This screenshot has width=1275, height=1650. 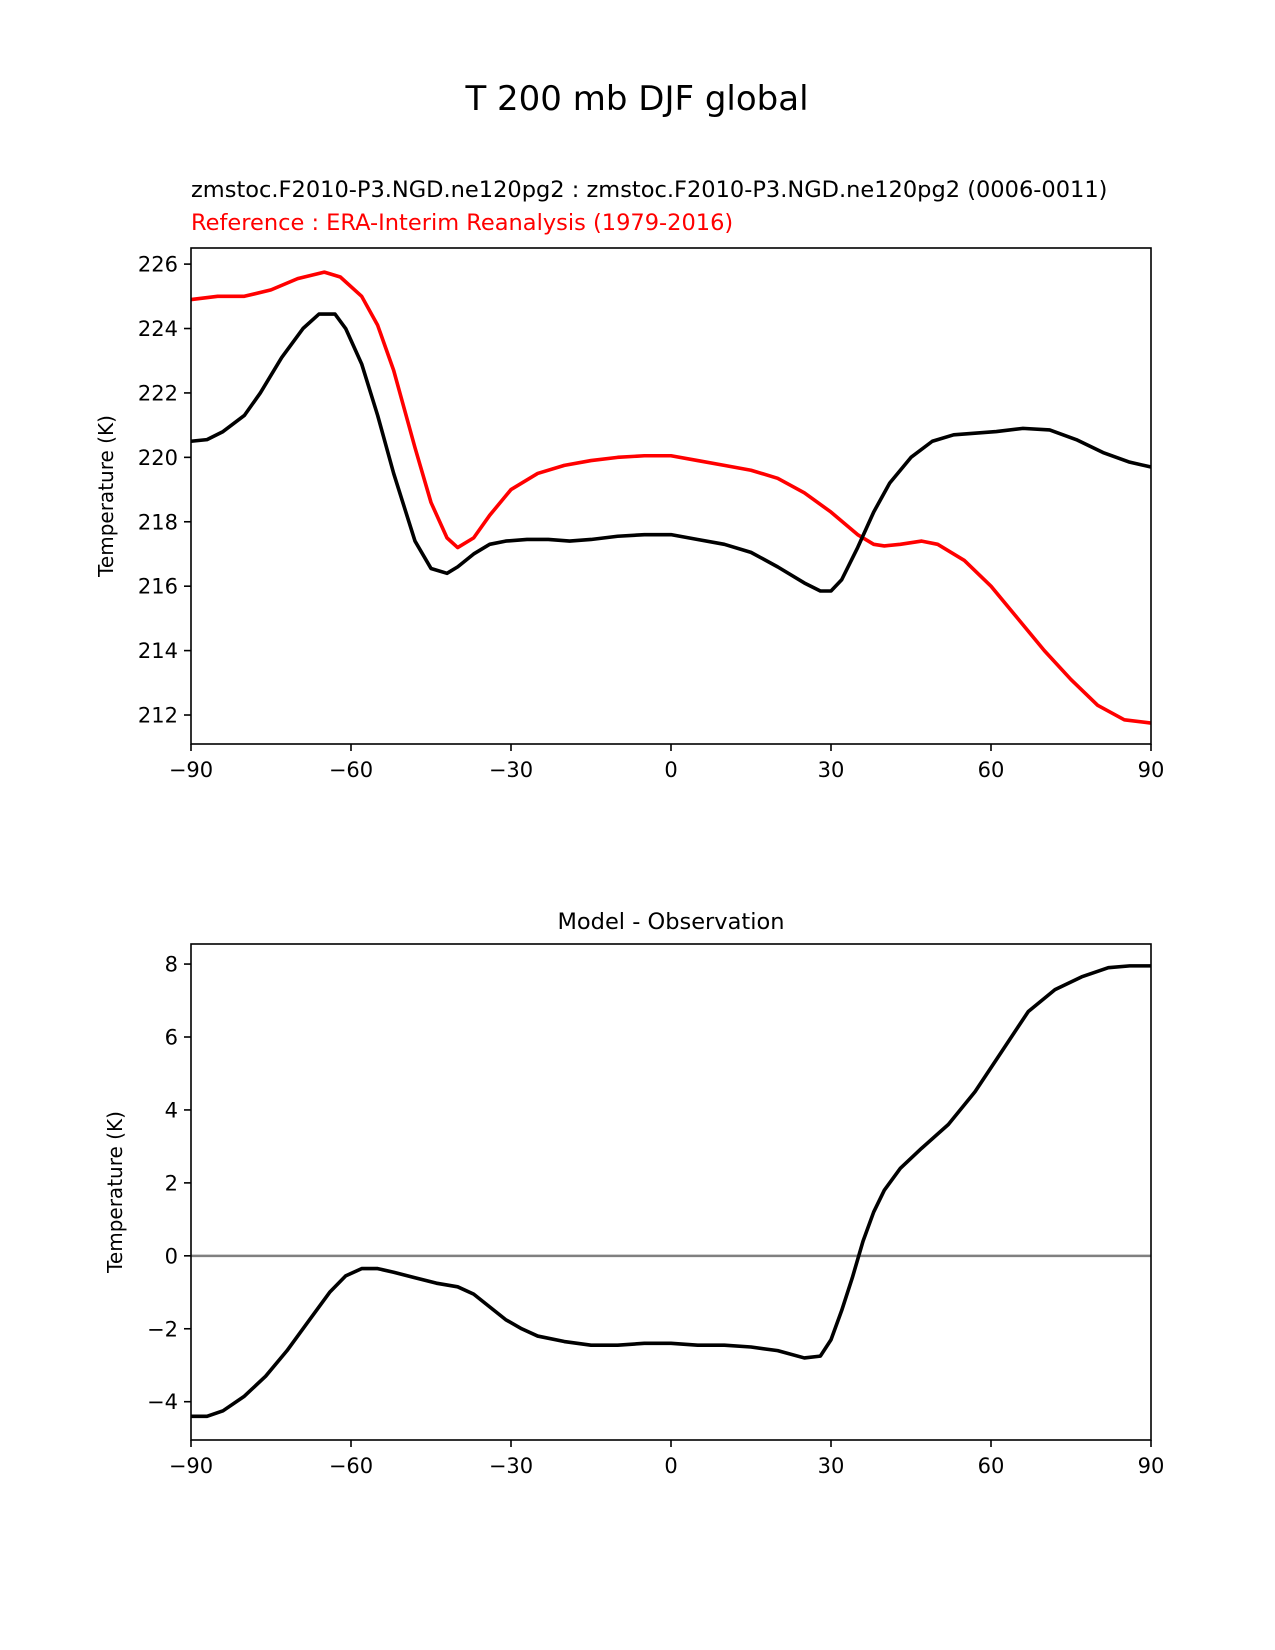 I want to click on panel-top-test-title: zmstoc.F2010-P3.NGD.ne120pg2, so click(x=649, y=190).